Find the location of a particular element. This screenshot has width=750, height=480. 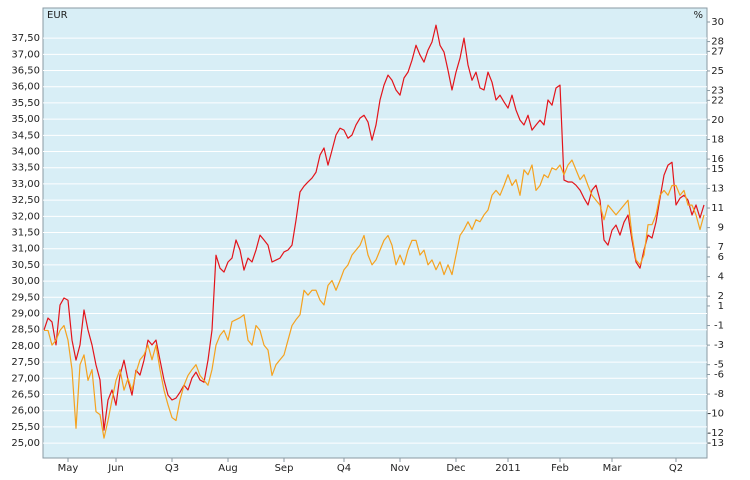

y2-tick-label: 15 is located at coordinates (717, 169).